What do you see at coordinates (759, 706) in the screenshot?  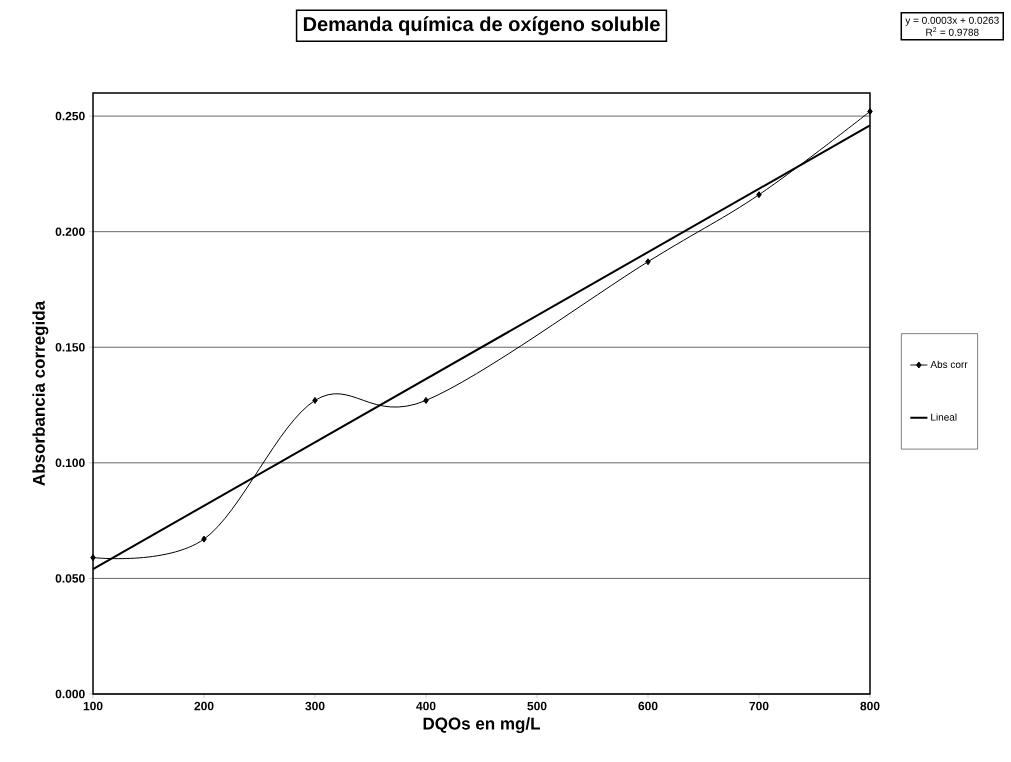 I see `x-tick-label: 700` at bounding box center [759, 706].